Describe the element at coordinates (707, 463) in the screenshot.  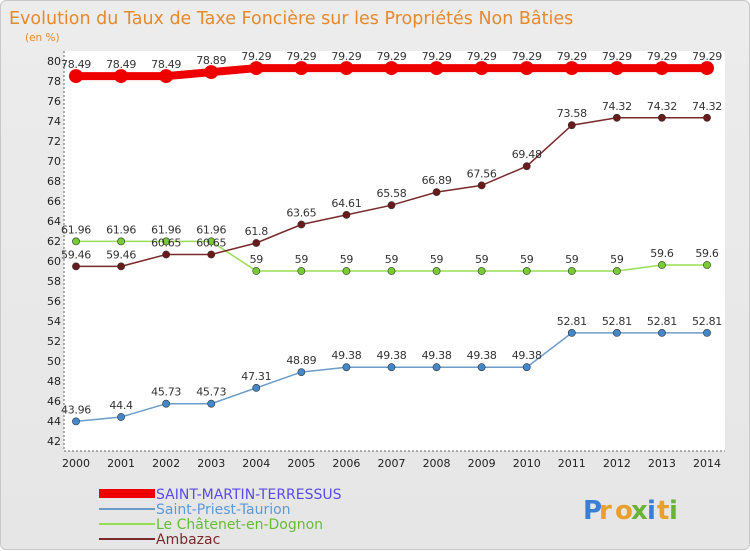
I see `x-tick-label: 2014` at that location.